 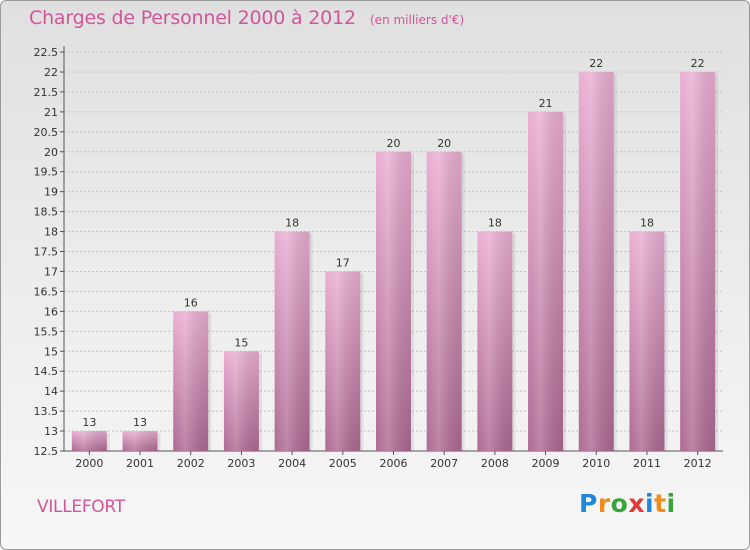 What do you see at coordinates (343, 262) in the screenshot?
I see `value-label: 17` at bounding box center [343, 262].